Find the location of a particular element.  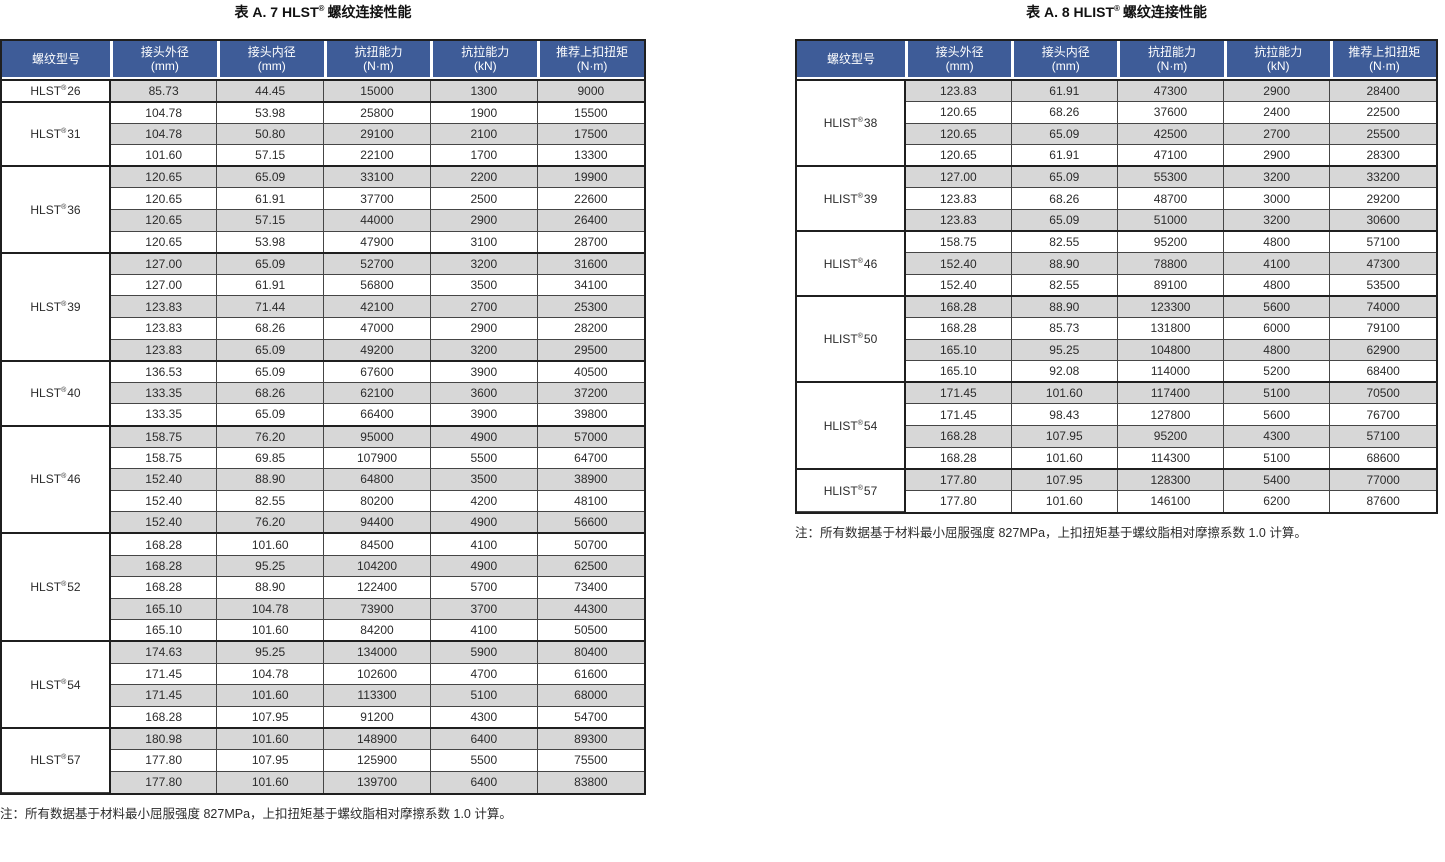

data-cell: 2700 is located at coordinates (1277, 134).